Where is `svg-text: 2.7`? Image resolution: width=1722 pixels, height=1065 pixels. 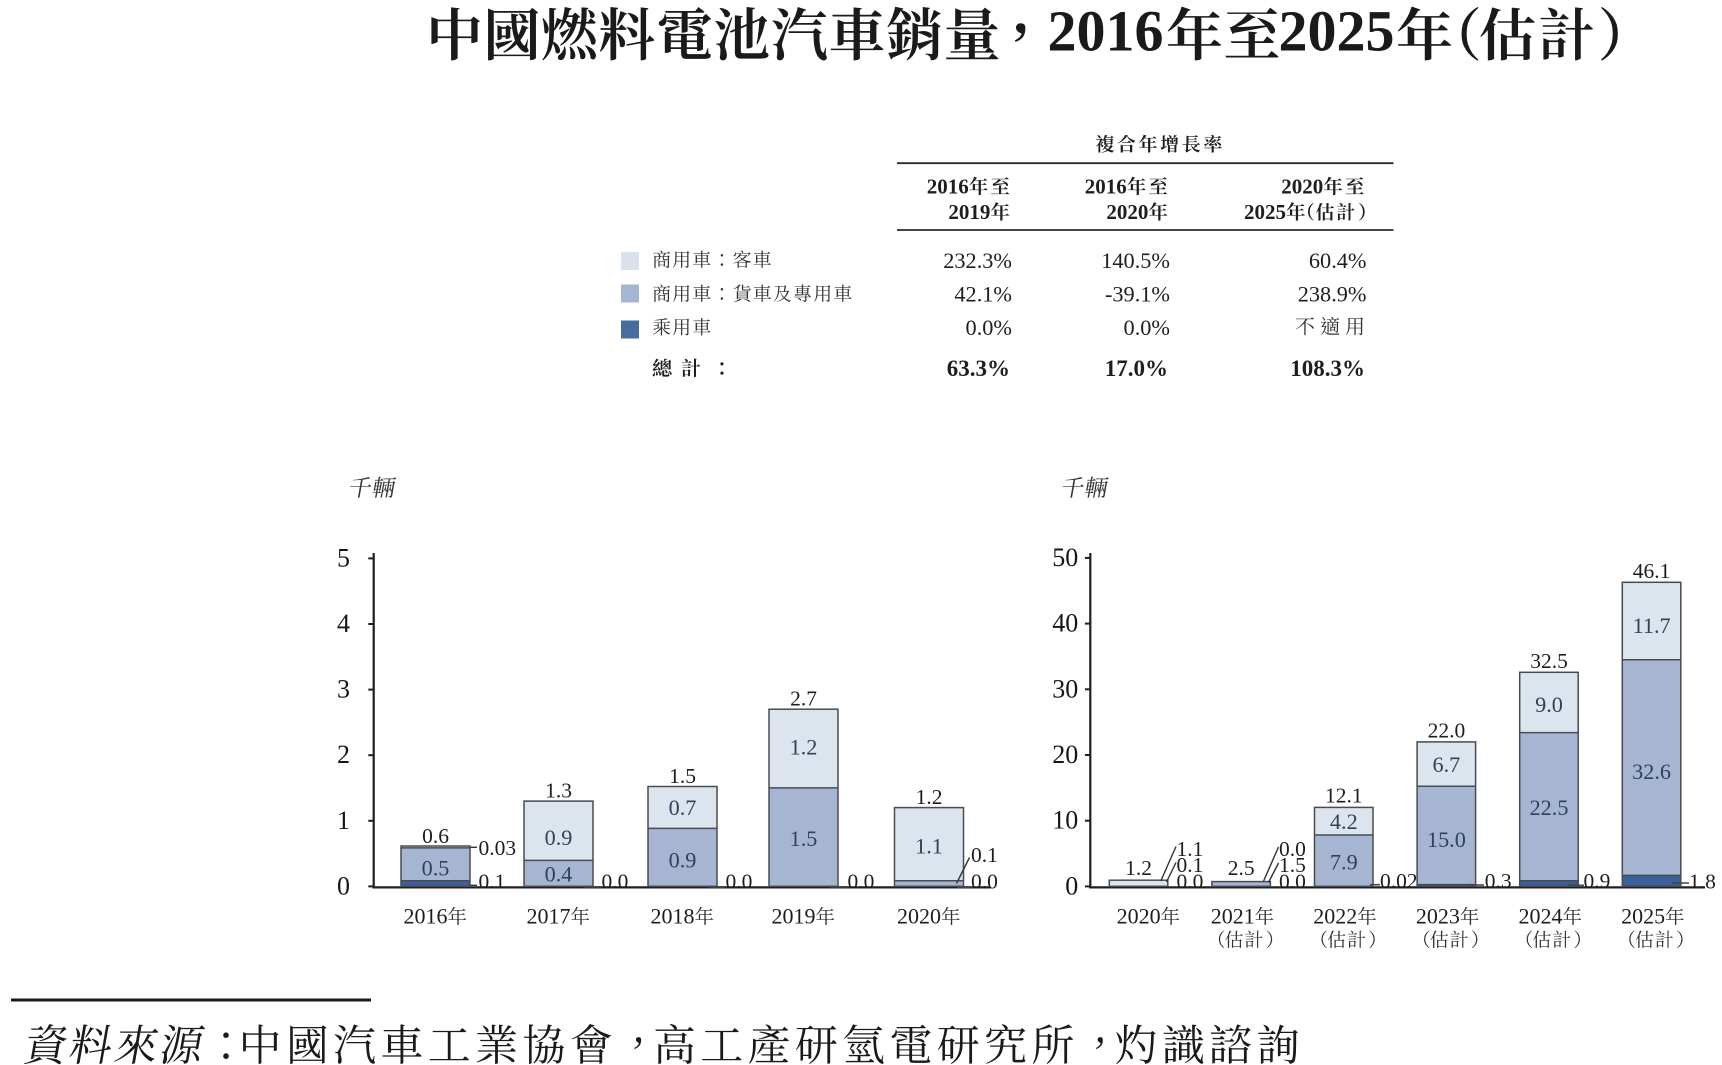 svg-text: 2.7 is located at coordinates (803, 699).